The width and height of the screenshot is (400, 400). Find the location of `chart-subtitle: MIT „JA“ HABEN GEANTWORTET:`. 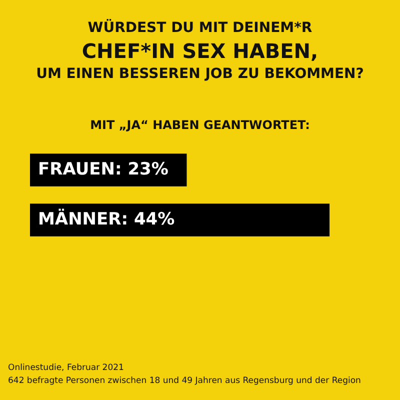

chart-subtitle: MIT „JA“ HABEN GEANTWORTET: is located at coordinates (200, 125).